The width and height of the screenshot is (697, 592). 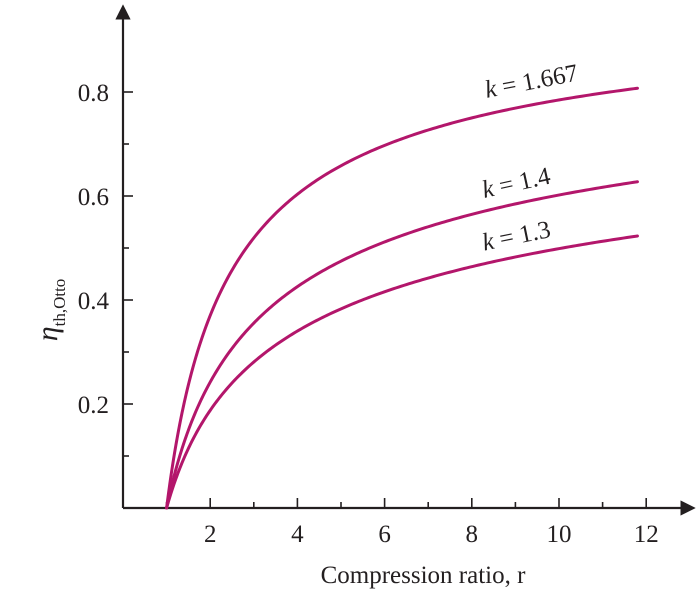 I want to click on y-tick-label-0.2: 0.2, so click(x=93, y=405).